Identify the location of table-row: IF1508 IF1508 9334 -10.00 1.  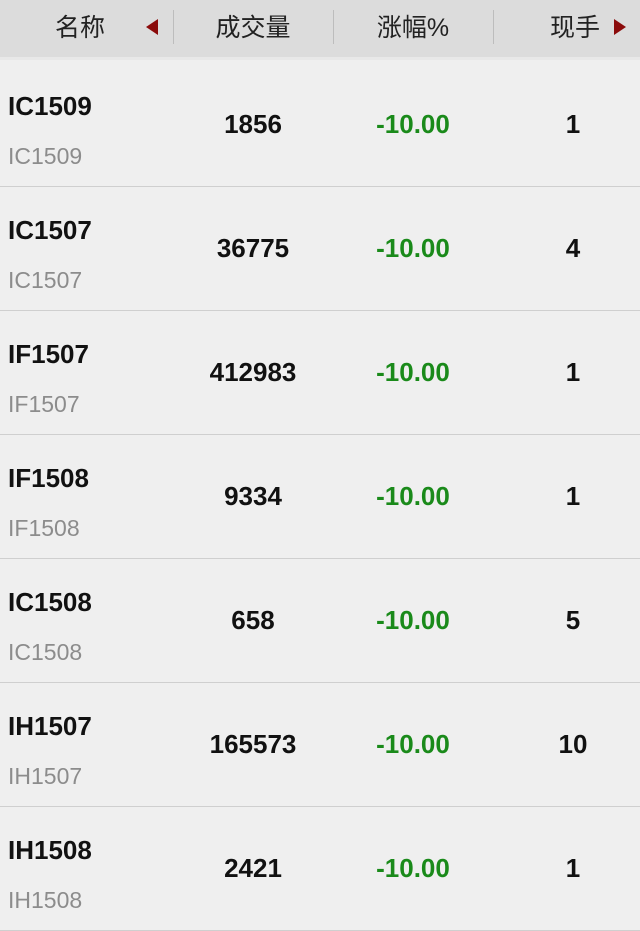
(320, 497).